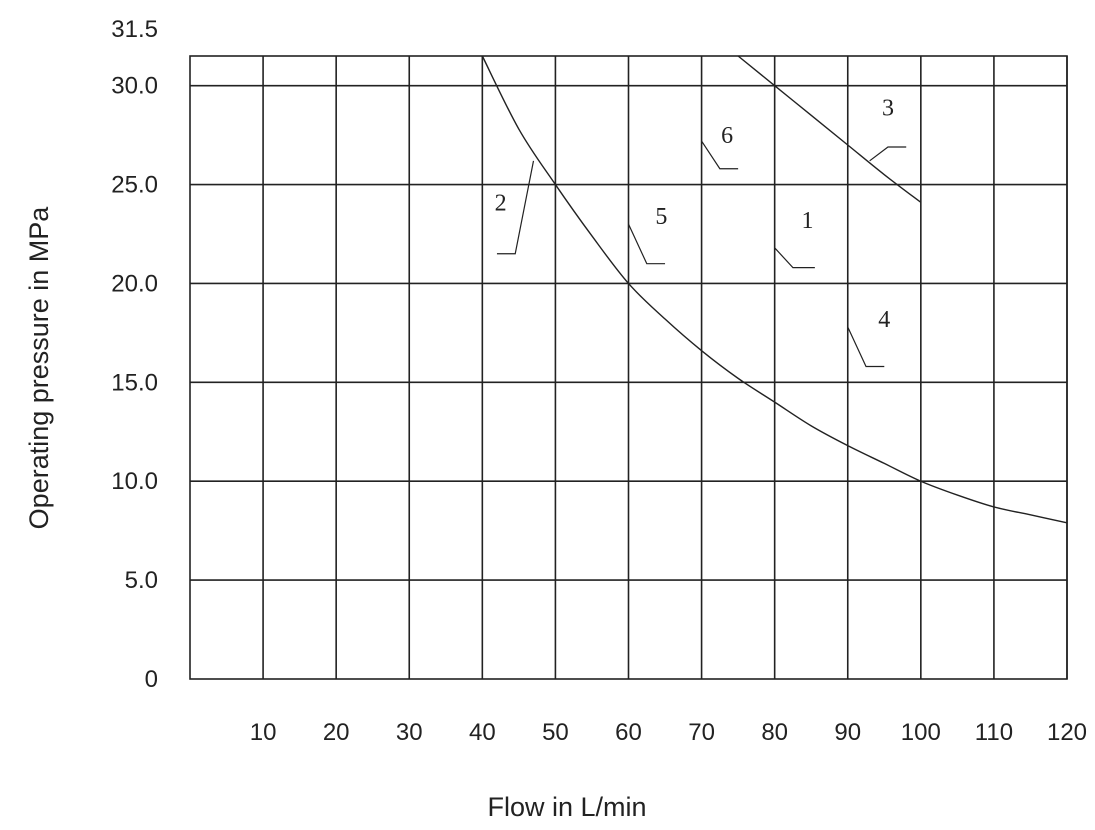 The height and width of the screenshot is (830, 1095). What do you see at coordinates (501, 203) in the screenshot?
I see `curve-label-2: 2` at bounding box center [501, 203].